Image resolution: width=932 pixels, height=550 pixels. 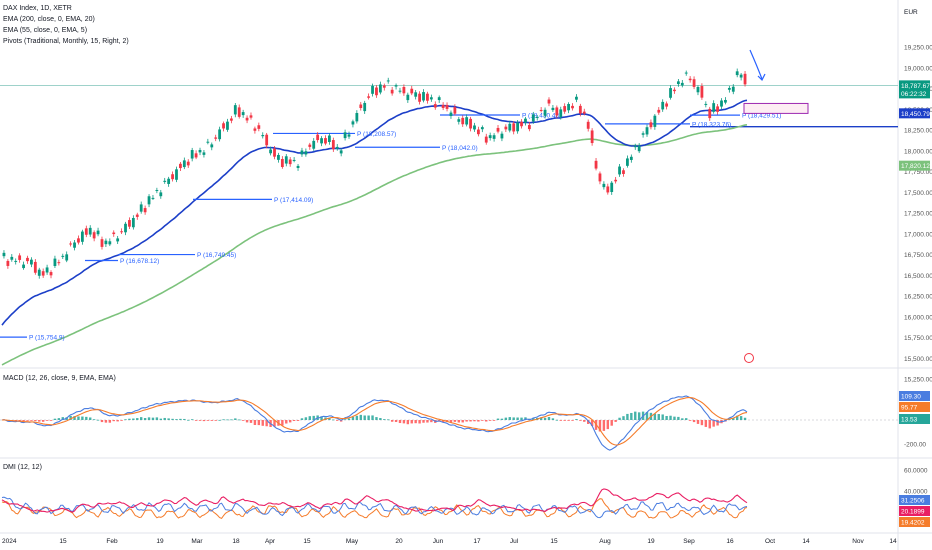 What do you see at coordinates (918, 359) in the screenshot?
I see `price-tick-label: 15,500.00` at bounding box center [918, 359].